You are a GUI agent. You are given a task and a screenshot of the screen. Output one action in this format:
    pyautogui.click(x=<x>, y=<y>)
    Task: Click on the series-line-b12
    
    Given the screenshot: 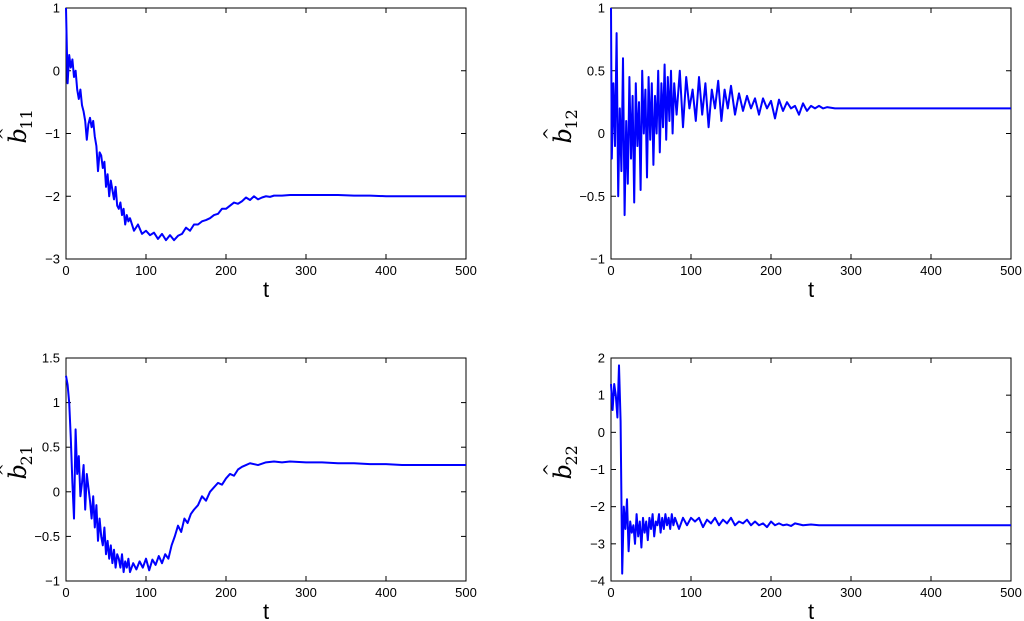 What is the action you would take?
    pyautogui.click(x=810, y=112)
    